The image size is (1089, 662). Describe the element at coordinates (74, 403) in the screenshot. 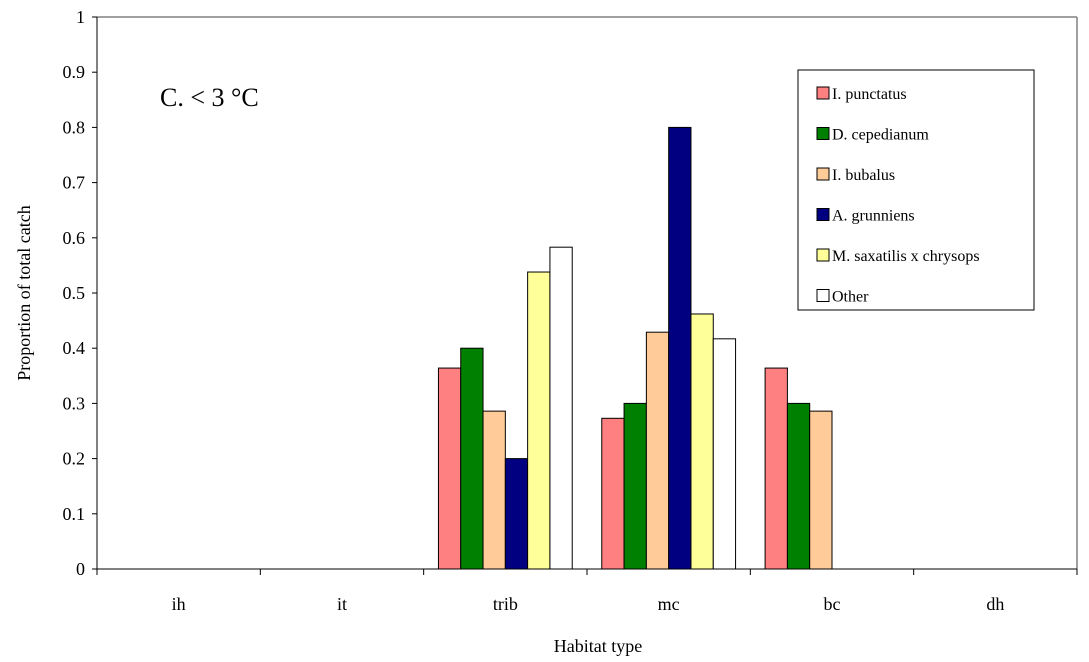

I see `y-tick-label: 0.3` at that location.